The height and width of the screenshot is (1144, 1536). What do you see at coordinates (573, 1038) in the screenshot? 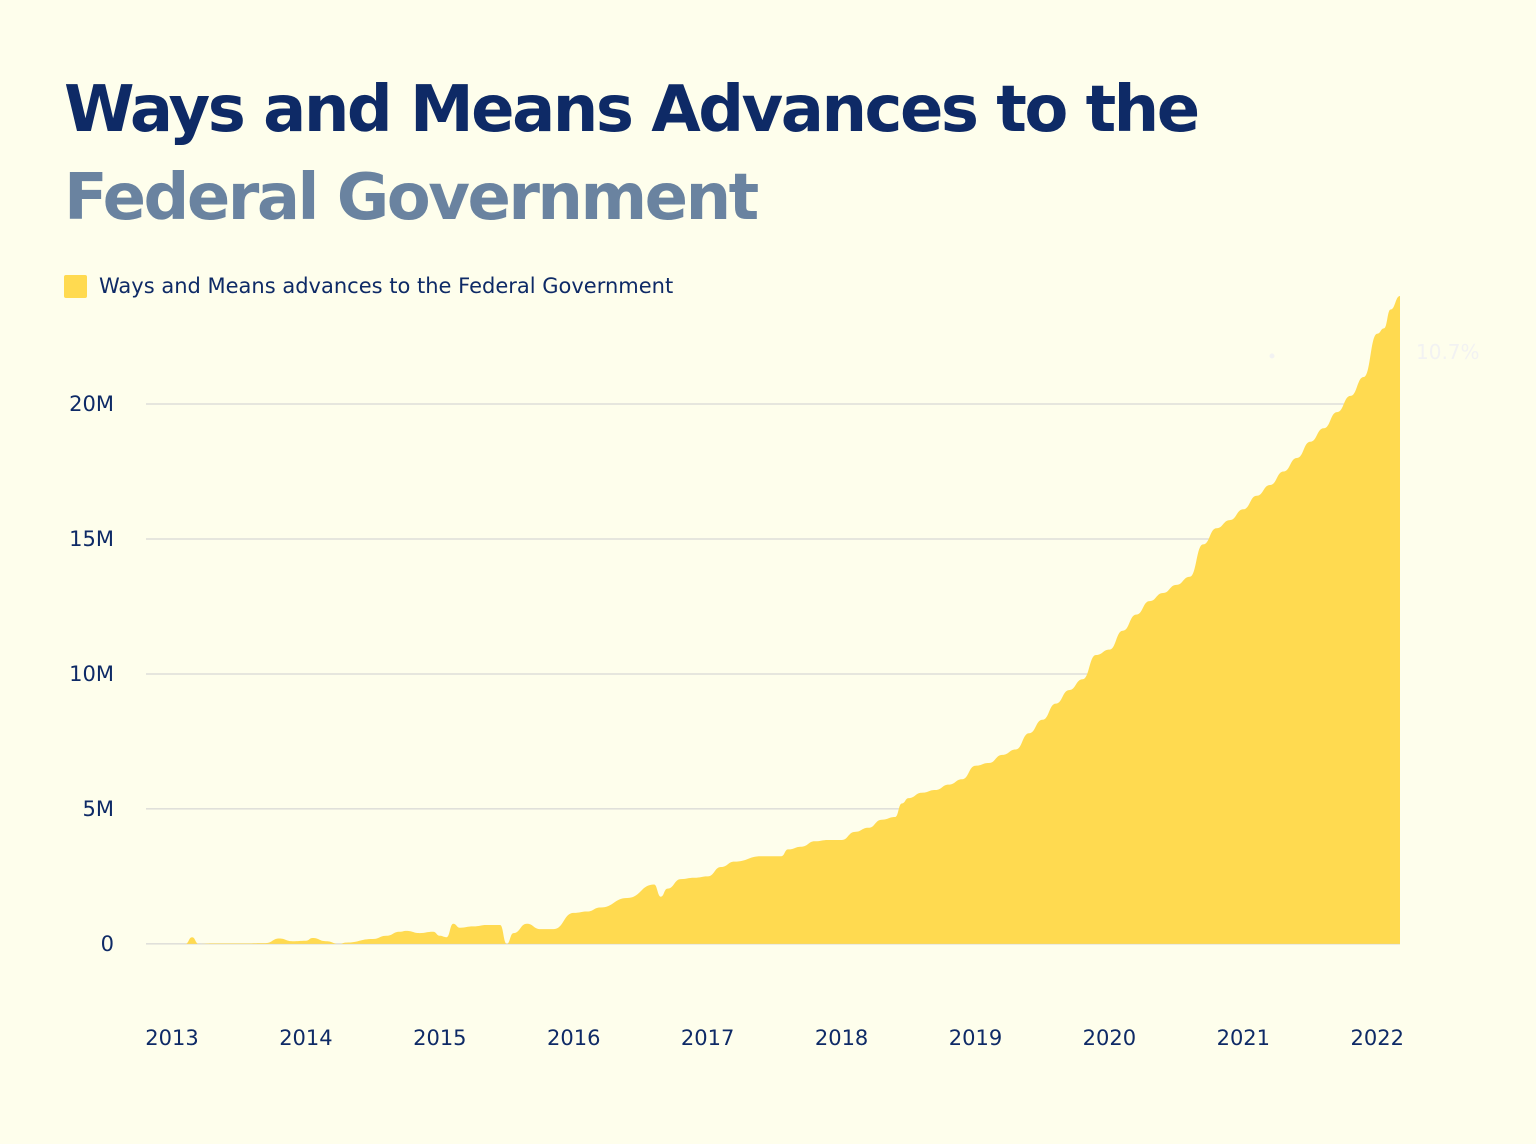
I see `x-tick-label: 2016` at bounding box center [573, 1038].